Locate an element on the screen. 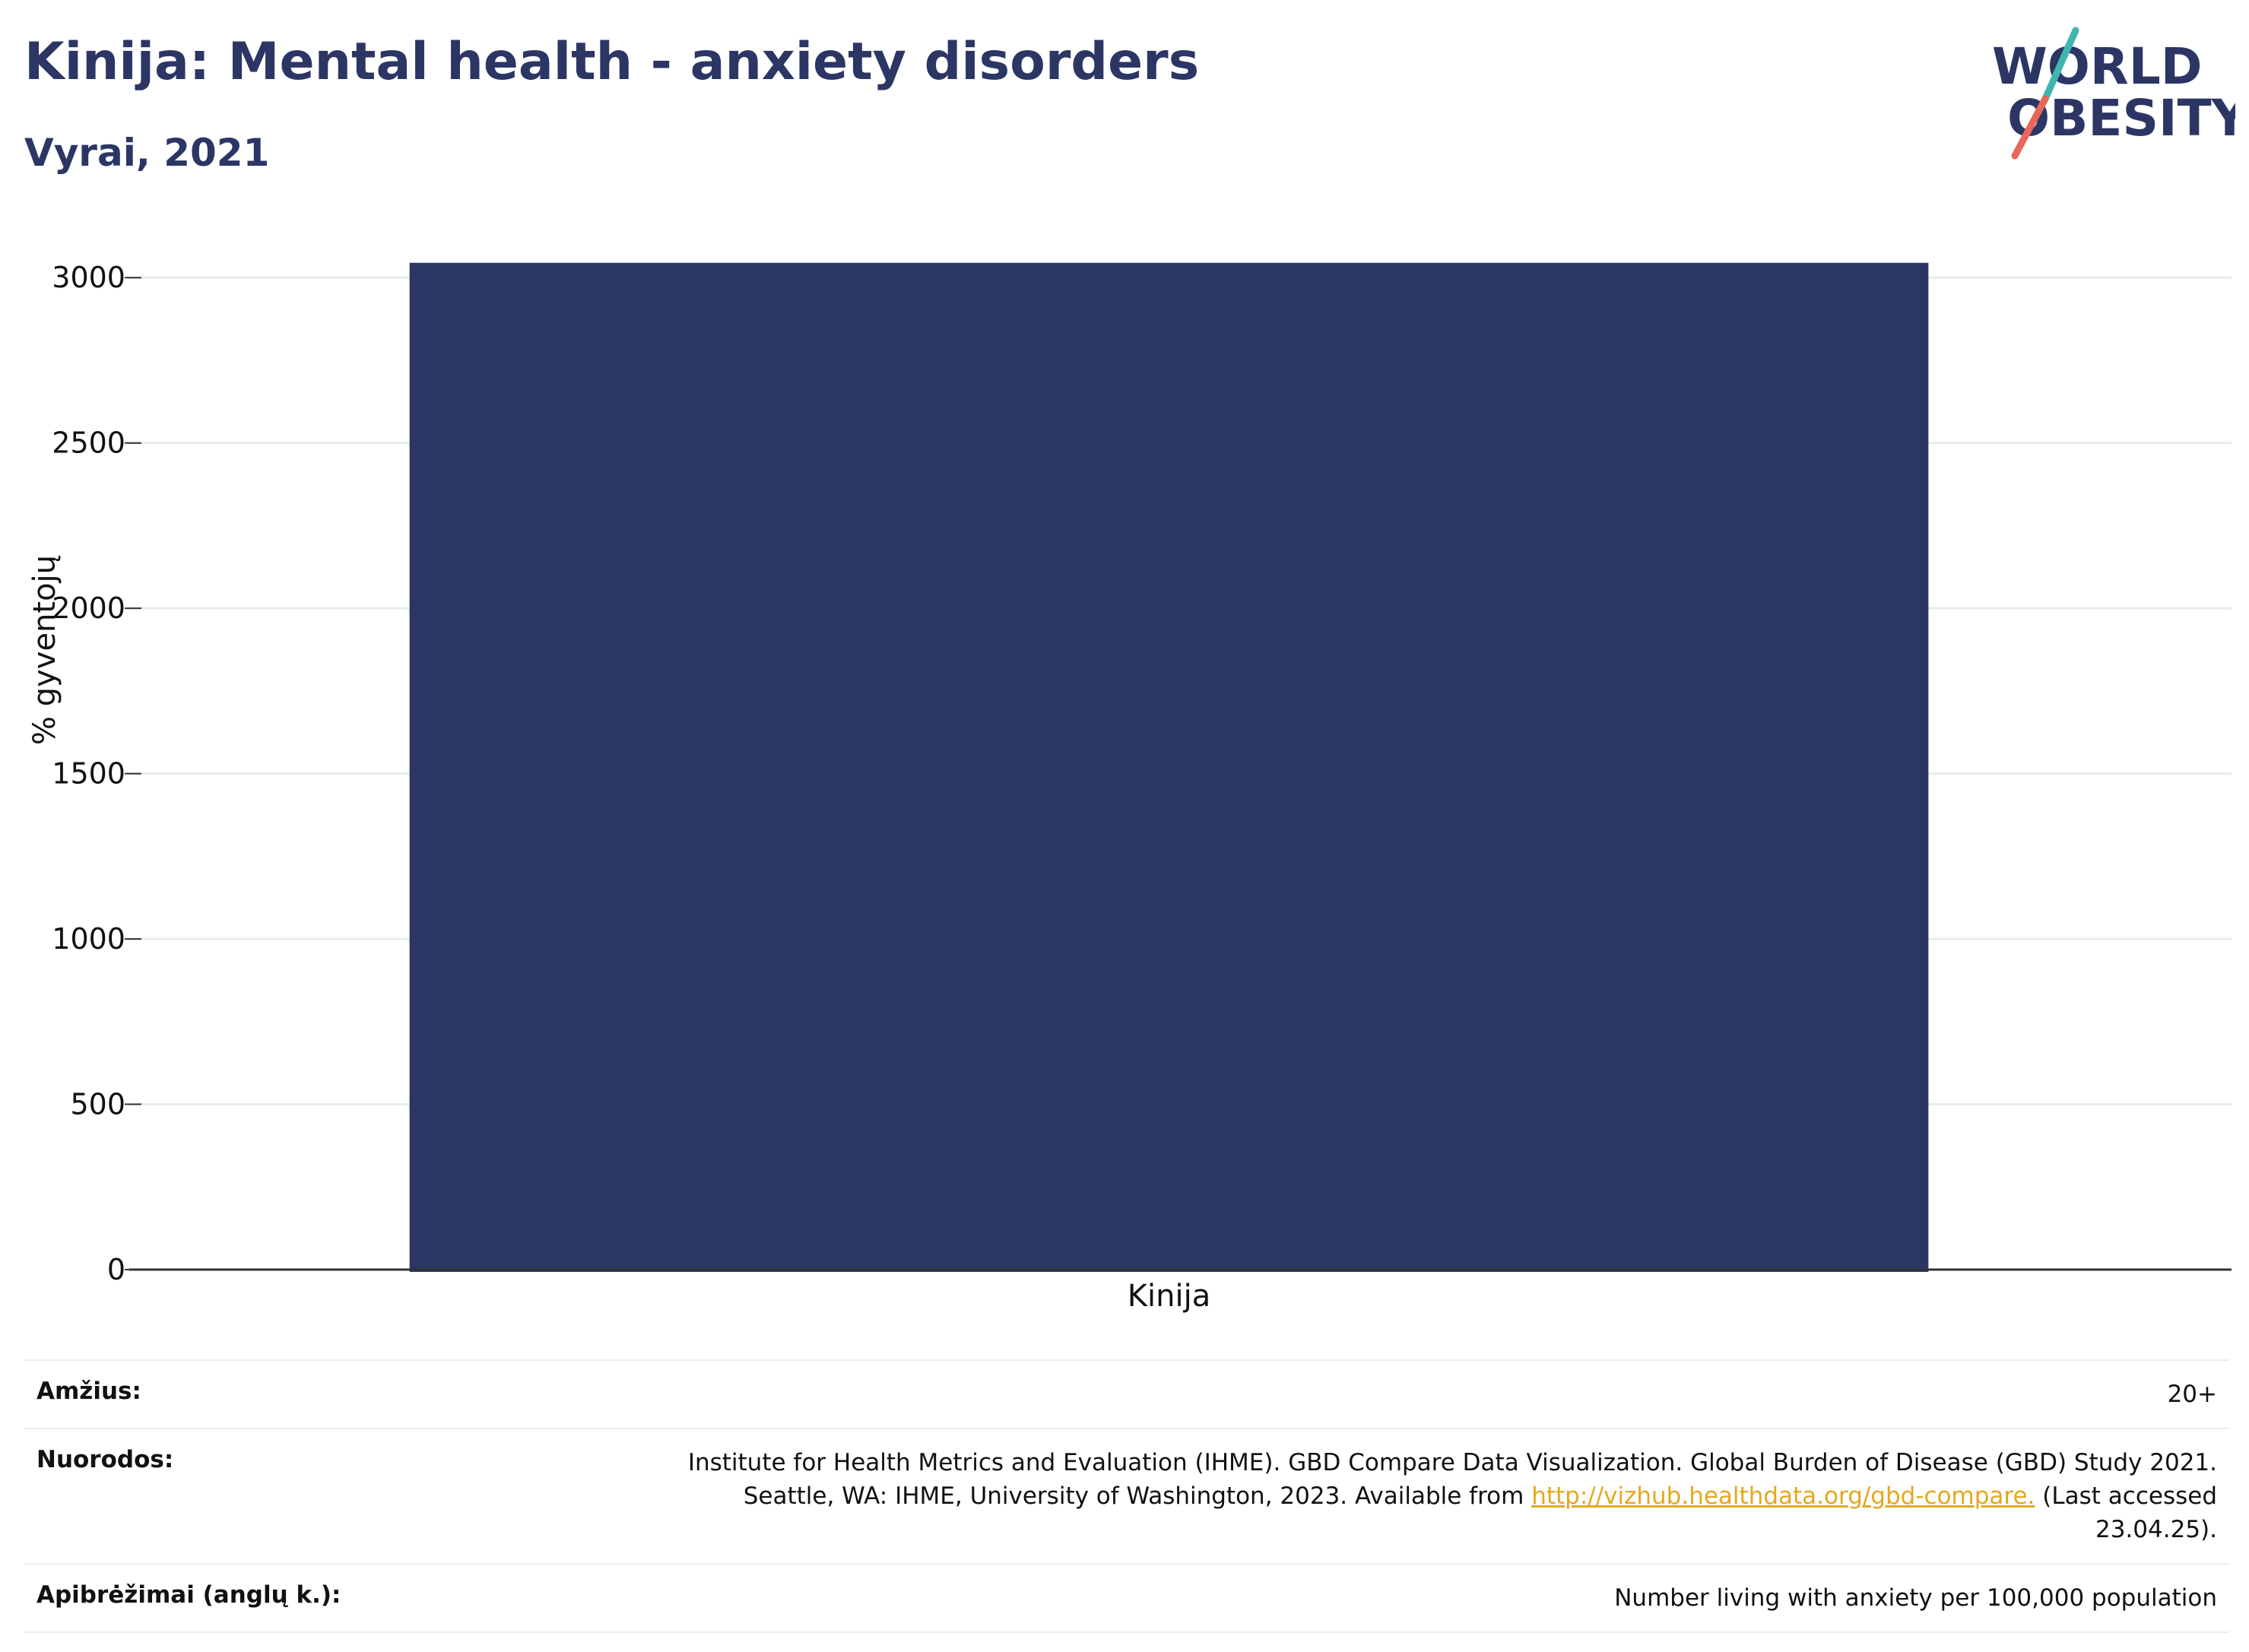  definitions-label: Apibrėžimai (anglų k.): is located at coordinates (188, 1595).